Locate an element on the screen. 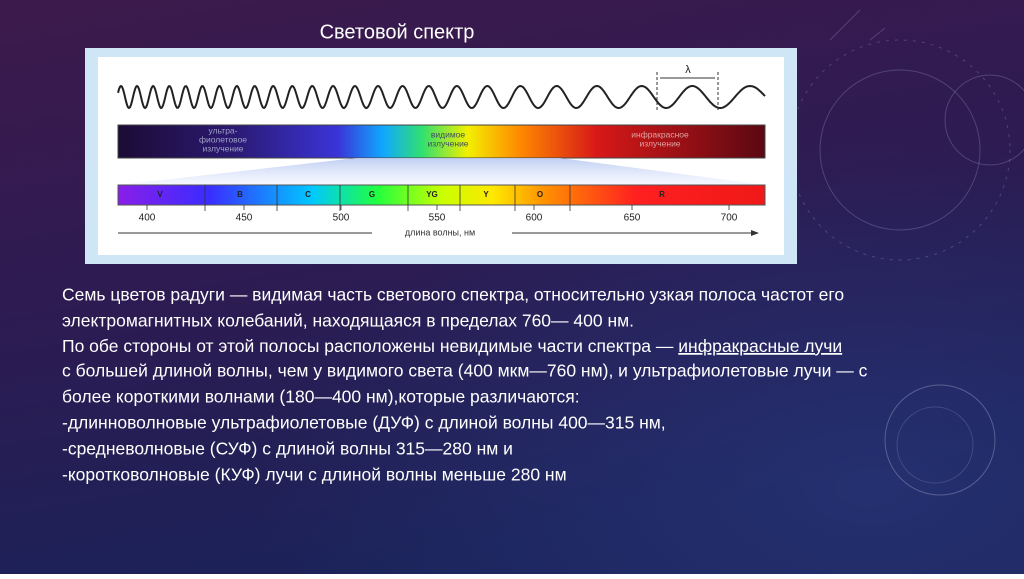 This screenshot has height=579, width=1024. tick-label: 500 is located at coordinates (341, 218).